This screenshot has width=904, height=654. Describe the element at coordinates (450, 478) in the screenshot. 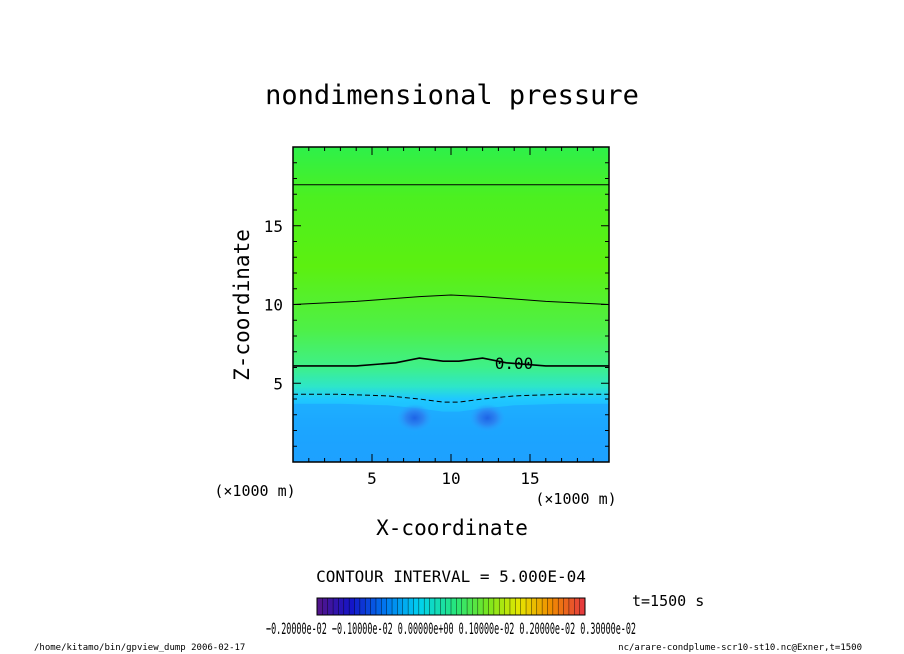

I see `x-tick-label: 10` at that location.